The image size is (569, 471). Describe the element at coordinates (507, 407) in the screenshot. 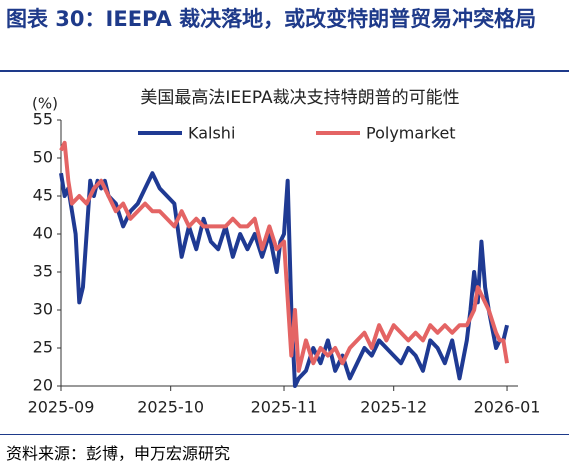

I see `x-tick-label: 2026-01` at that location.